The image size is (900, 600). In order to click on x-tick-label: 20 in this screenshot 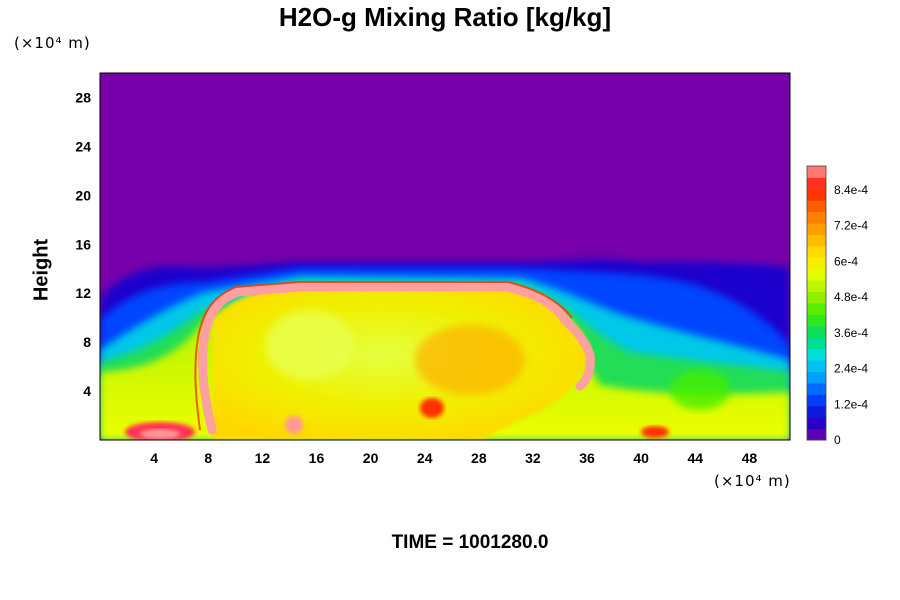, I will do `click(371, 458)`.